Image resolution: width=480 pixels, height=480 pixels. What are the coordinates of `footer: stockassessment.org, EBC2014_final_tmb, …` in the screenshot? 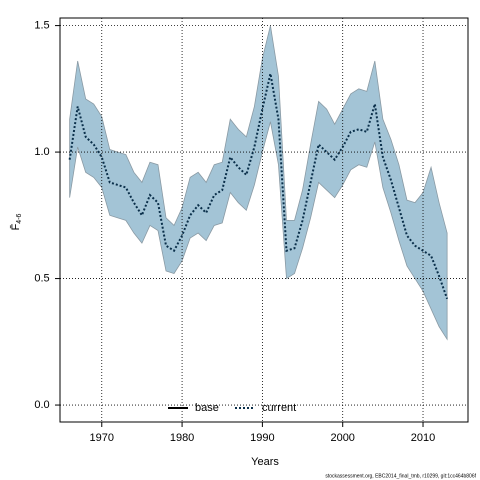 It's located at (400, 476).